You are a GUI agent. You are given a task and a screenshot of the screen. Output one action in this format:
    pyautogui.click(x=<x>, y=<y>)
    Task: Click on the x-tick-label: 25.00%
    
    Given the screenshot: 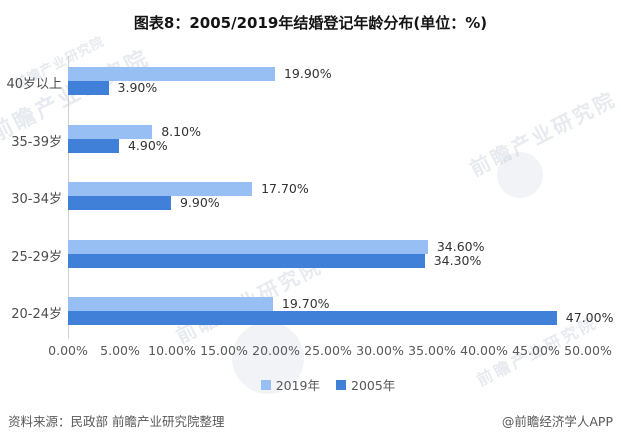 What is the action you would take?
    pyautogui.click(x=328, y=350)
    